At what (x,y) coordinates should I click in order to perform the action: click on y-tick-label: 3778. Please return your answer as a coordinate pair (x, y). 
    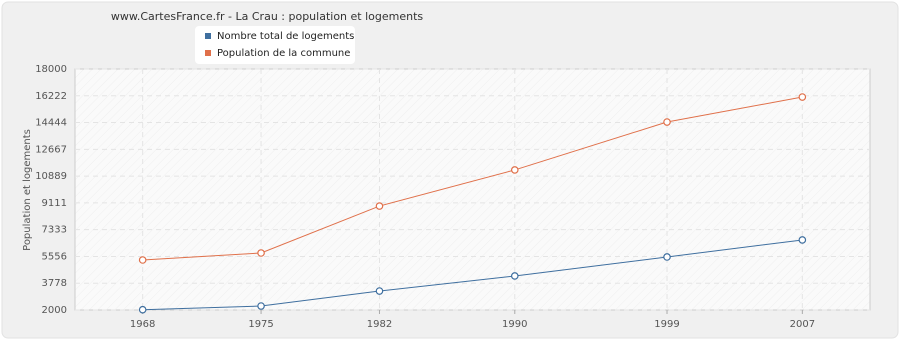
    Looking at the image, I should click on (54, 283).